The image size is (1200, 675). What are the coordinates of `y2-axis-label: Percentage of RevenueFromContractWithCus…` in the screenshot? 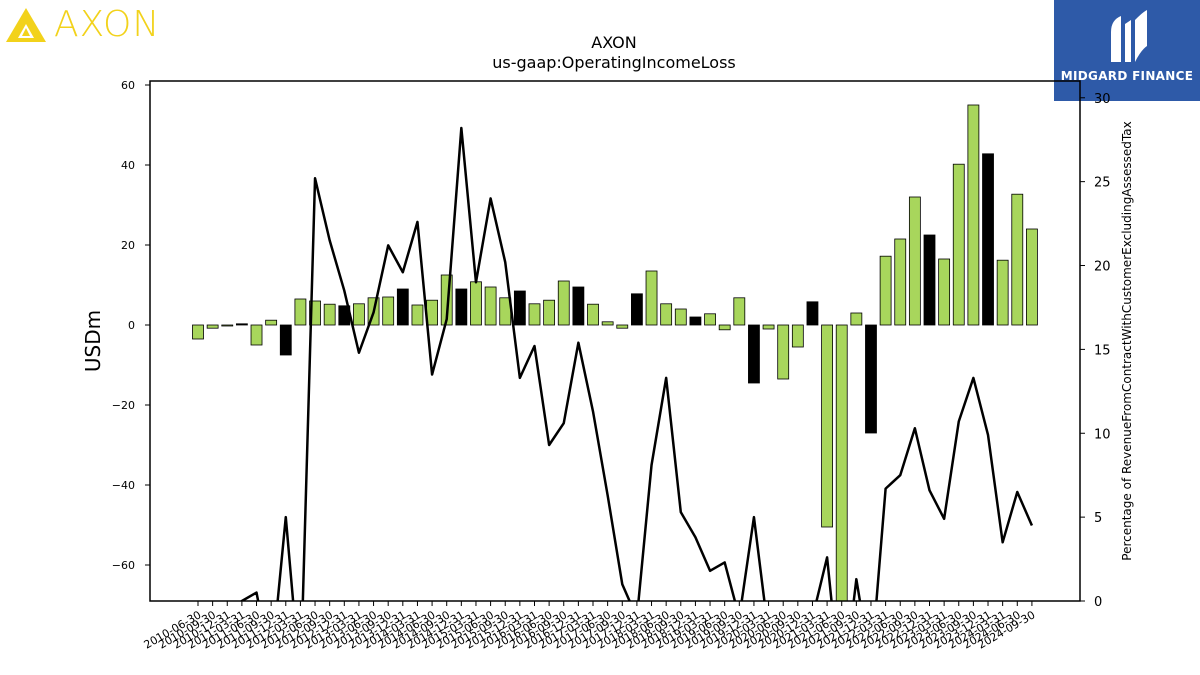 It's located at (1127, 340).